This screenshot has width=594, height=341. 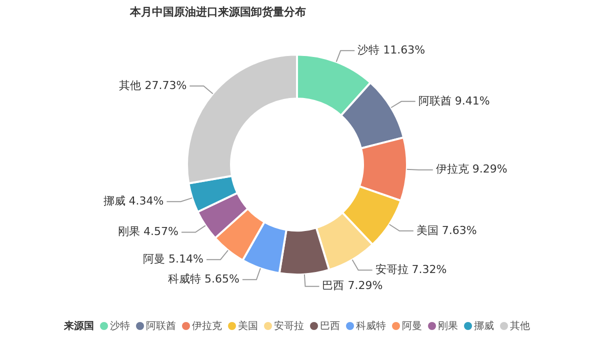 I want to click on legend-label: 巴西, so click(x=330, y=326).